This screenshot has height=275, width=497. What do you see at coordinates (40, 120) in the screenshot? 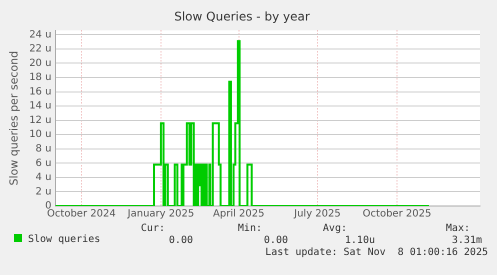
I see `y-tick-label: 12 u` at bounding box center [40, 120].